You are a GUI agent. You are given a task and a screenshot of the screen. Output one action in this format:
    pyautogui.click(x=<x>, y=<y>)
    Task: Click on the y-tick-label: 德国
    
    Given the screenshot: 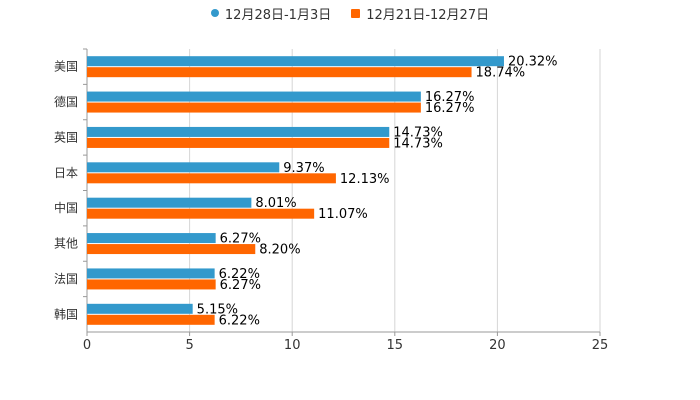 What is the action you would take?
    pyautogui.click(x=66, y=101)
    